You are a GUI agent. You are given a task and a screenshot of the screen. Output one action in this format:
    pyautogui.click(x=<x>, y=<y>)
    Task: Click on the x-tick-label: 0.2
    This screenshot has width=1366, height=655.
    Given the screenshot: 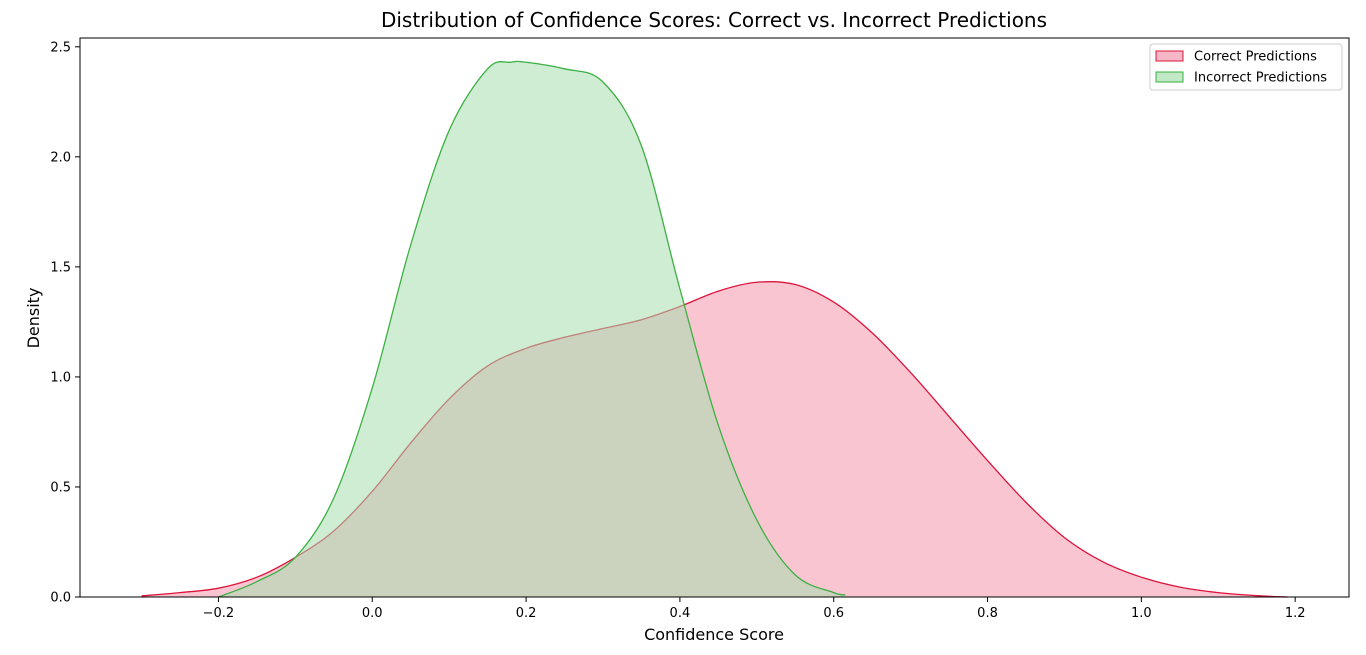 What is the action you would take?
    pyautogui.click(x=526, y=613)
    